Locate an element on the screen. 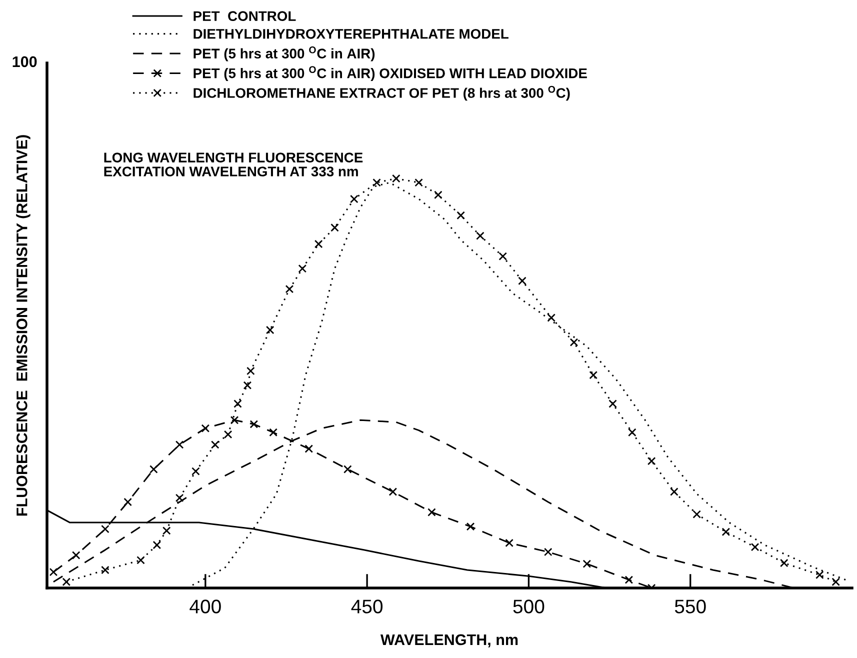 The height and width of the screenshot is (658, 857). x-tick-label: 450 is located at coordinates (367, 607).